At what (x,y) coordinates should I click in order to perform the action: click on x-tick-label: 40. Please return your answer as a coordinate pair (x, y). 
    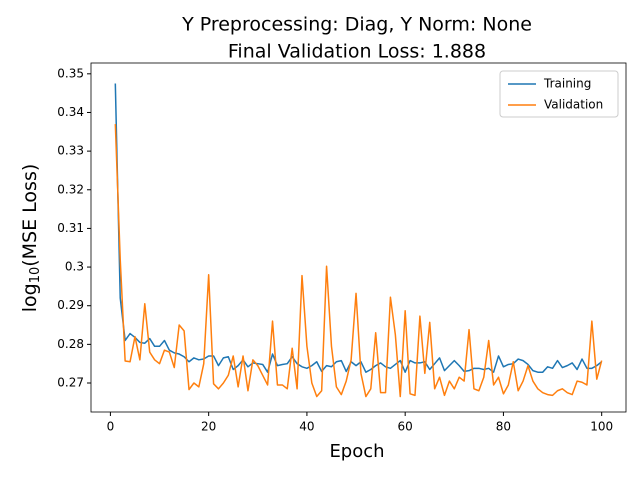
    Looking at the image, I should click on (306, 427).